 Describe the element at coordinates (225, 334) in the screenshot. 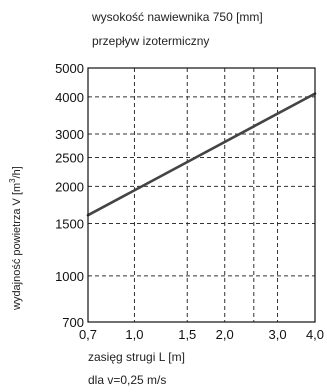

I see `x-tick-label: 2,0` at that location.